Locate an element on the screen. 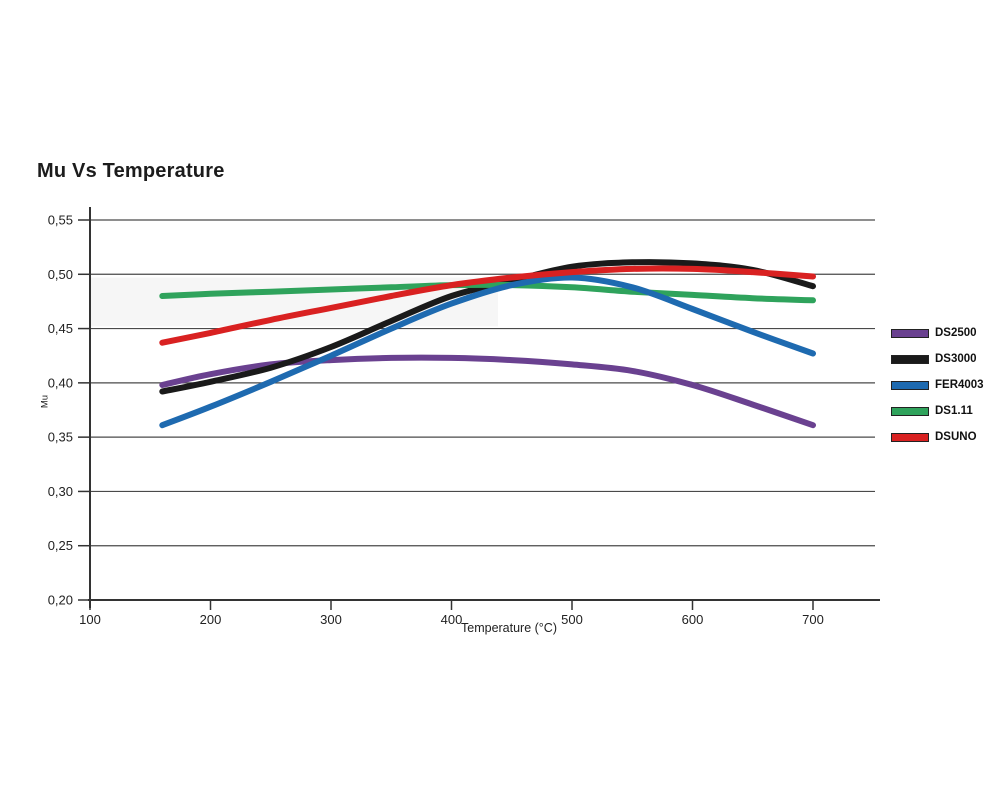  legend-label: DS2500 is located at coordinates (956, 333).